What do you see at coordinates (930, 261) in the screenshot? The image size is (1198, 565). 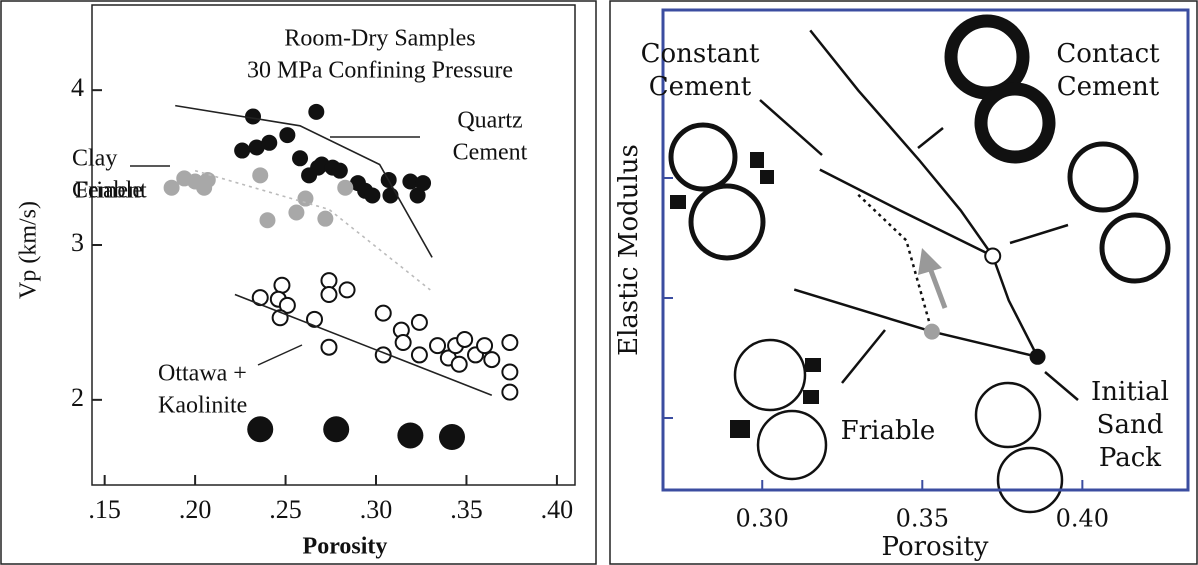 I see `arrow-head` at bounding box center [930, 261].